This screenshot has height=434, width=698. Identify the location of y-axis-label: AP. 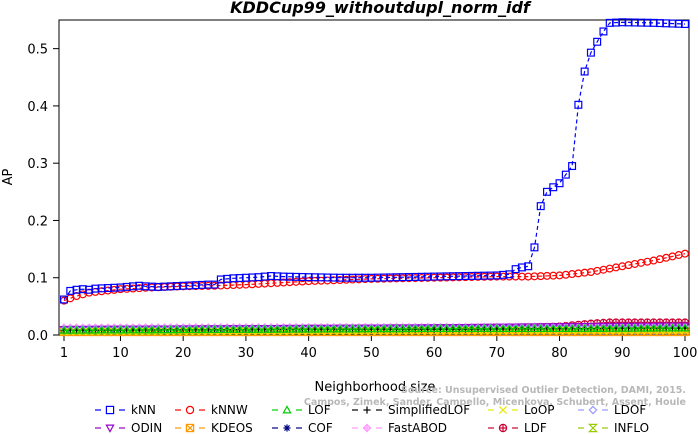
(8, 176).